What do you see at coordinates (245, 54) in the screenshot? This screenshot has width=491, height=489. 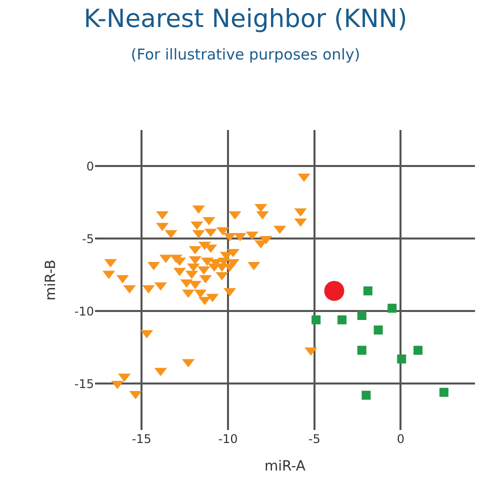 I see `chart-subtitle: (For illustrative purposes only)` at bounding box center [245, 54].